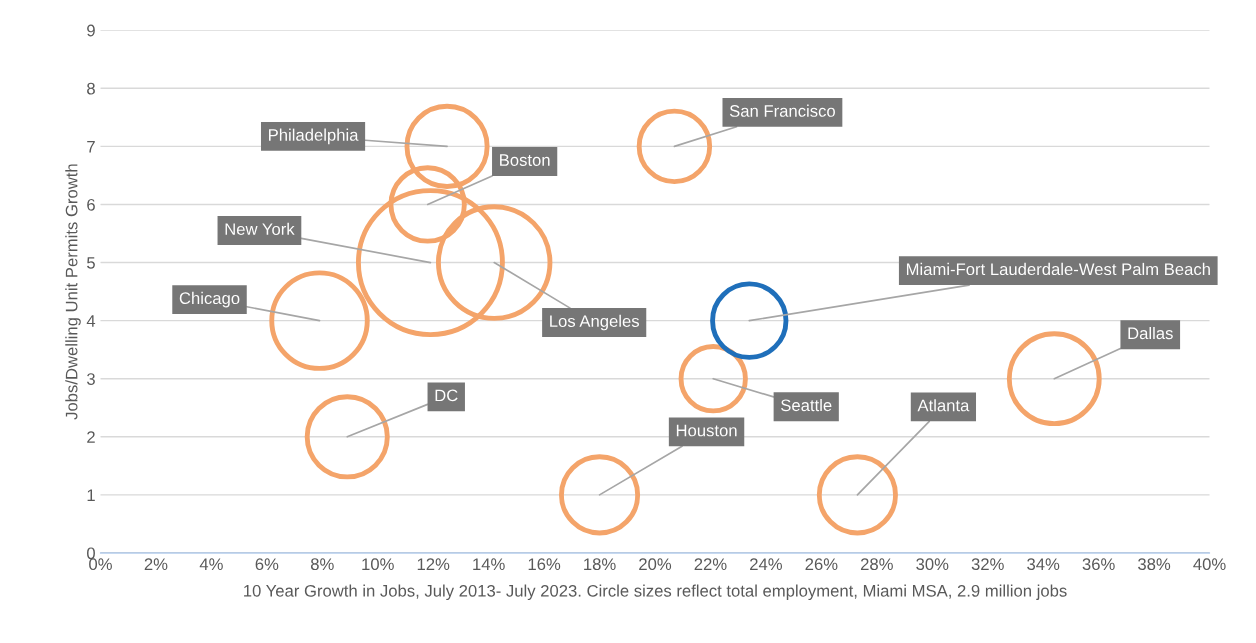 This screenshot has height=643, width=1256. I want to click on x-tick-label: 28%, so click(876, 564).